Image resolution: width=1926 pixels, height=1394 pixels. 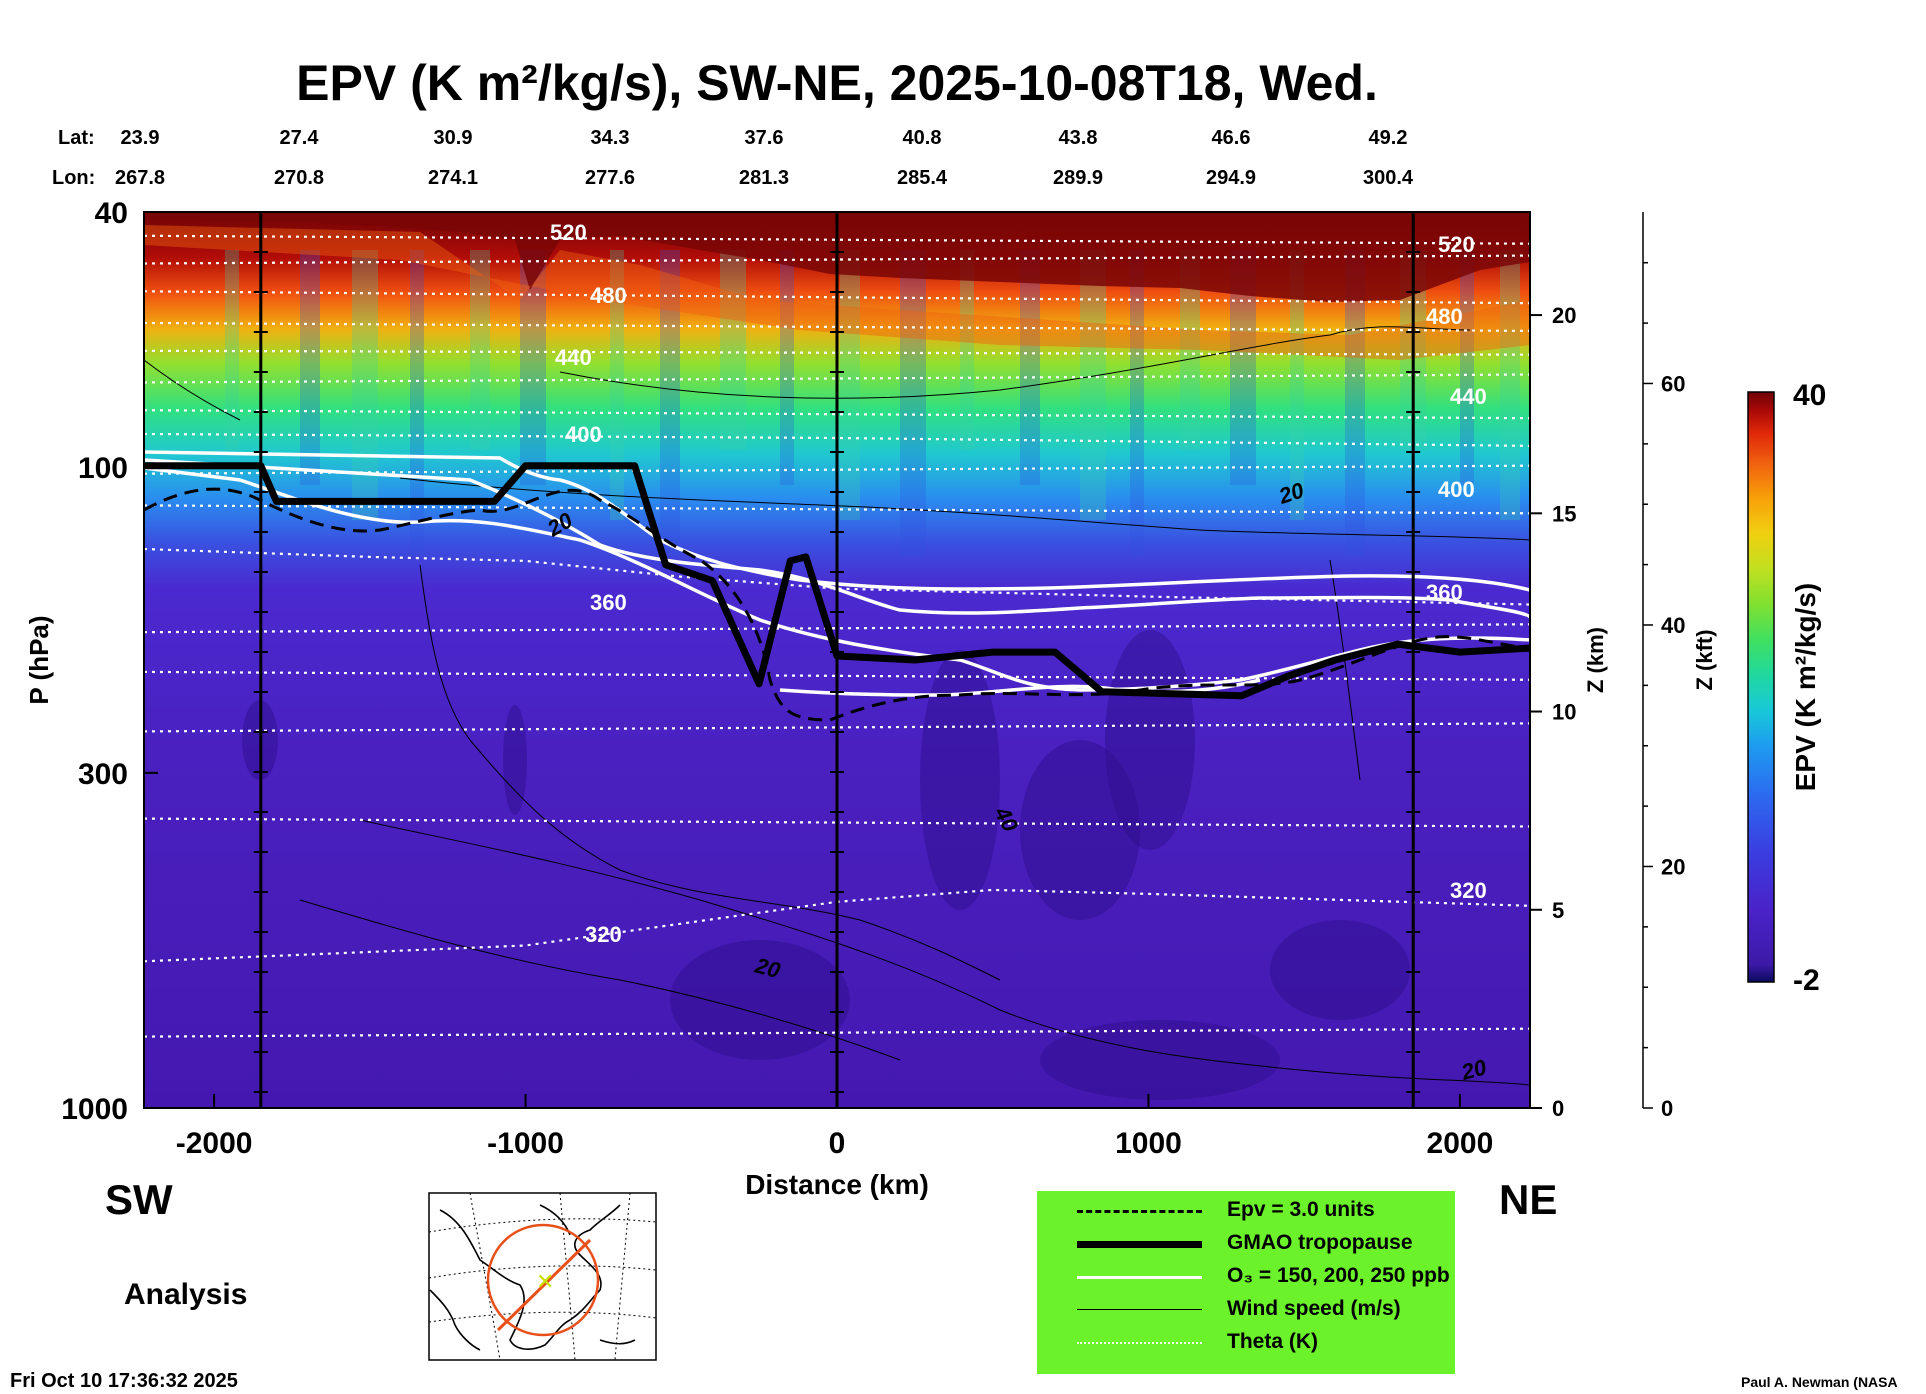 I want to click on theta-label-400-left: 400, so click(x=583, y=434).